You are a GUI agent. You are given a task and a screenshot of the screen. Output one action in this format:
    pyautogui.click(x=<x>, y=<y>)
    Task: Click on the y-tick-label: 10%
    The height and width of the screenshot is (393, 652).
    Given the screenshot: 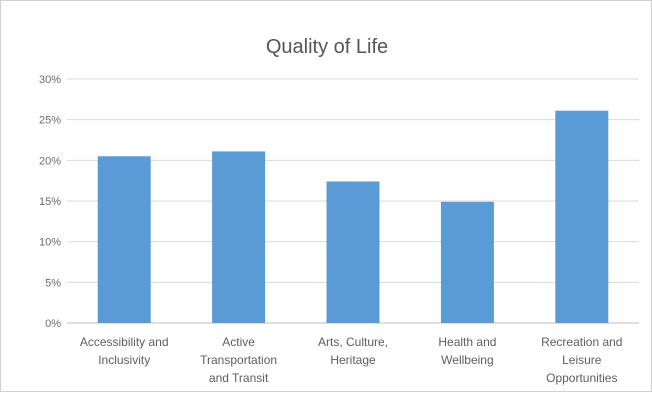 What is the action you would take?
    pyautogui.click(x=50, y=243)
    